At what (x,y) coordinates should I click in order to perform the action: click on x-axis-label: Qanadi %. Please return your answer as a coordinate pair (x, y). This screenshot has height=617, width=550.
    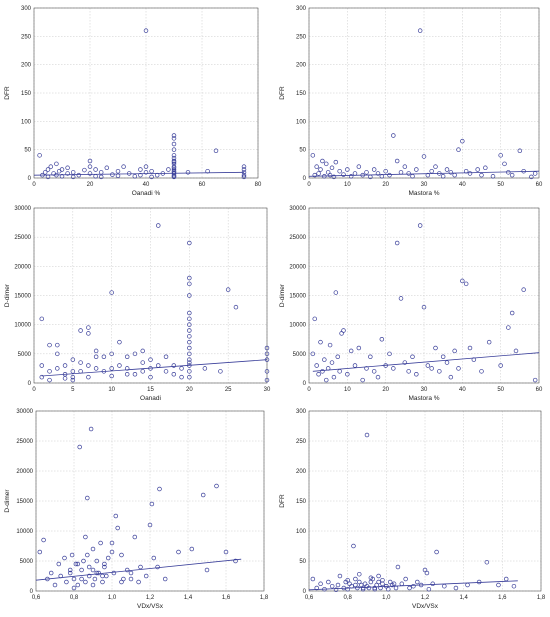
    Looking at the image, I should click on (146, 192).